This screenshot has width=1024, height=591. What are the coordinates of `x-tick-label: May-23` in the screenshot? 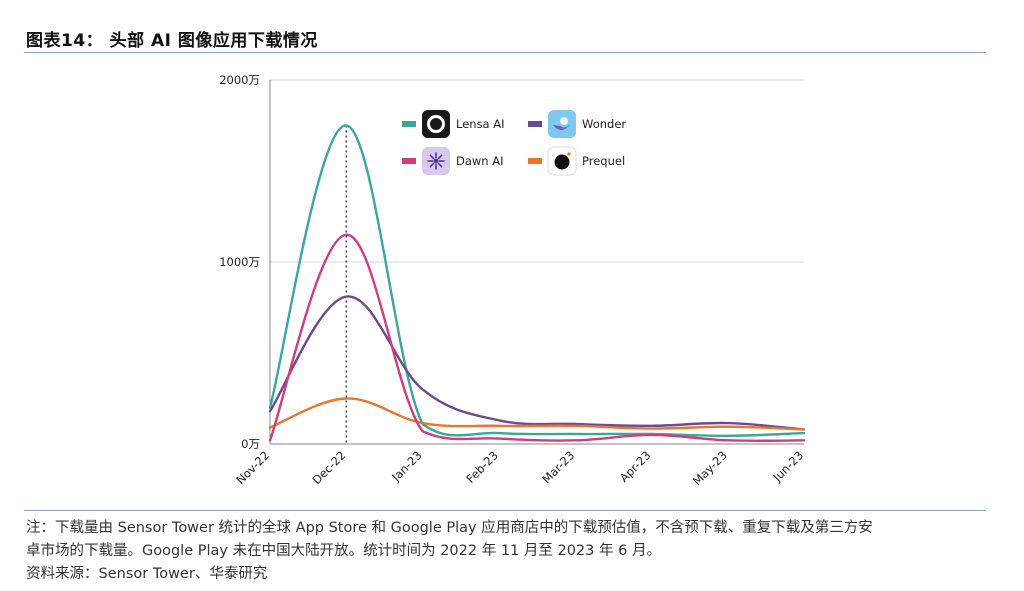 It's located at (710, 468).